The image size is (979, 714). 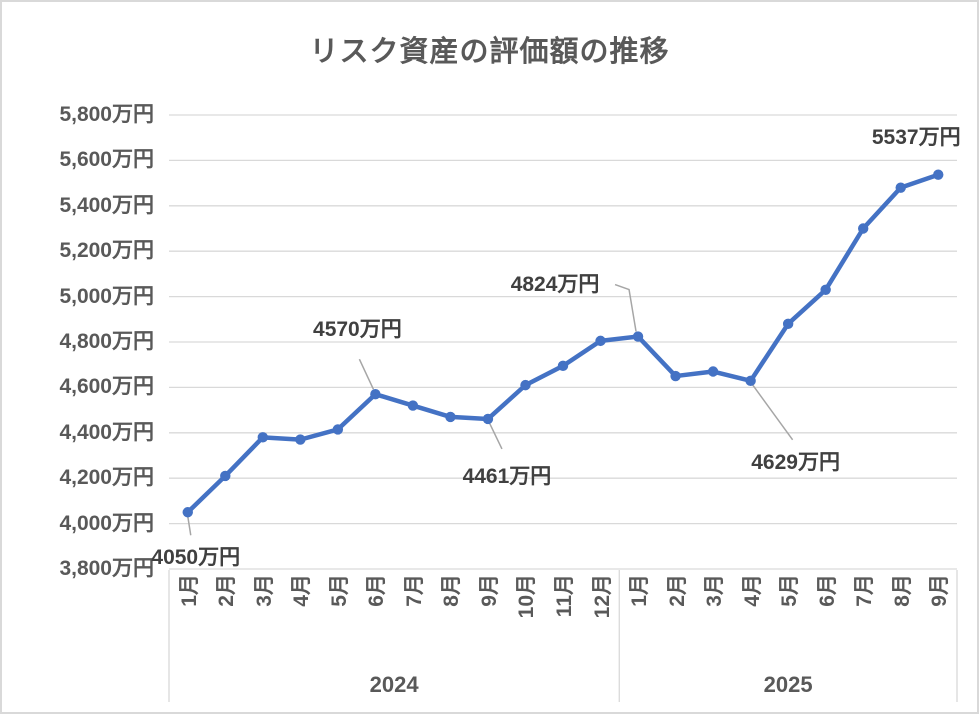 What do you see at coordinates (106, 568) in the screenshot?
I see `y-tick-label: 3,800万円` at bounding box center [106, 568].